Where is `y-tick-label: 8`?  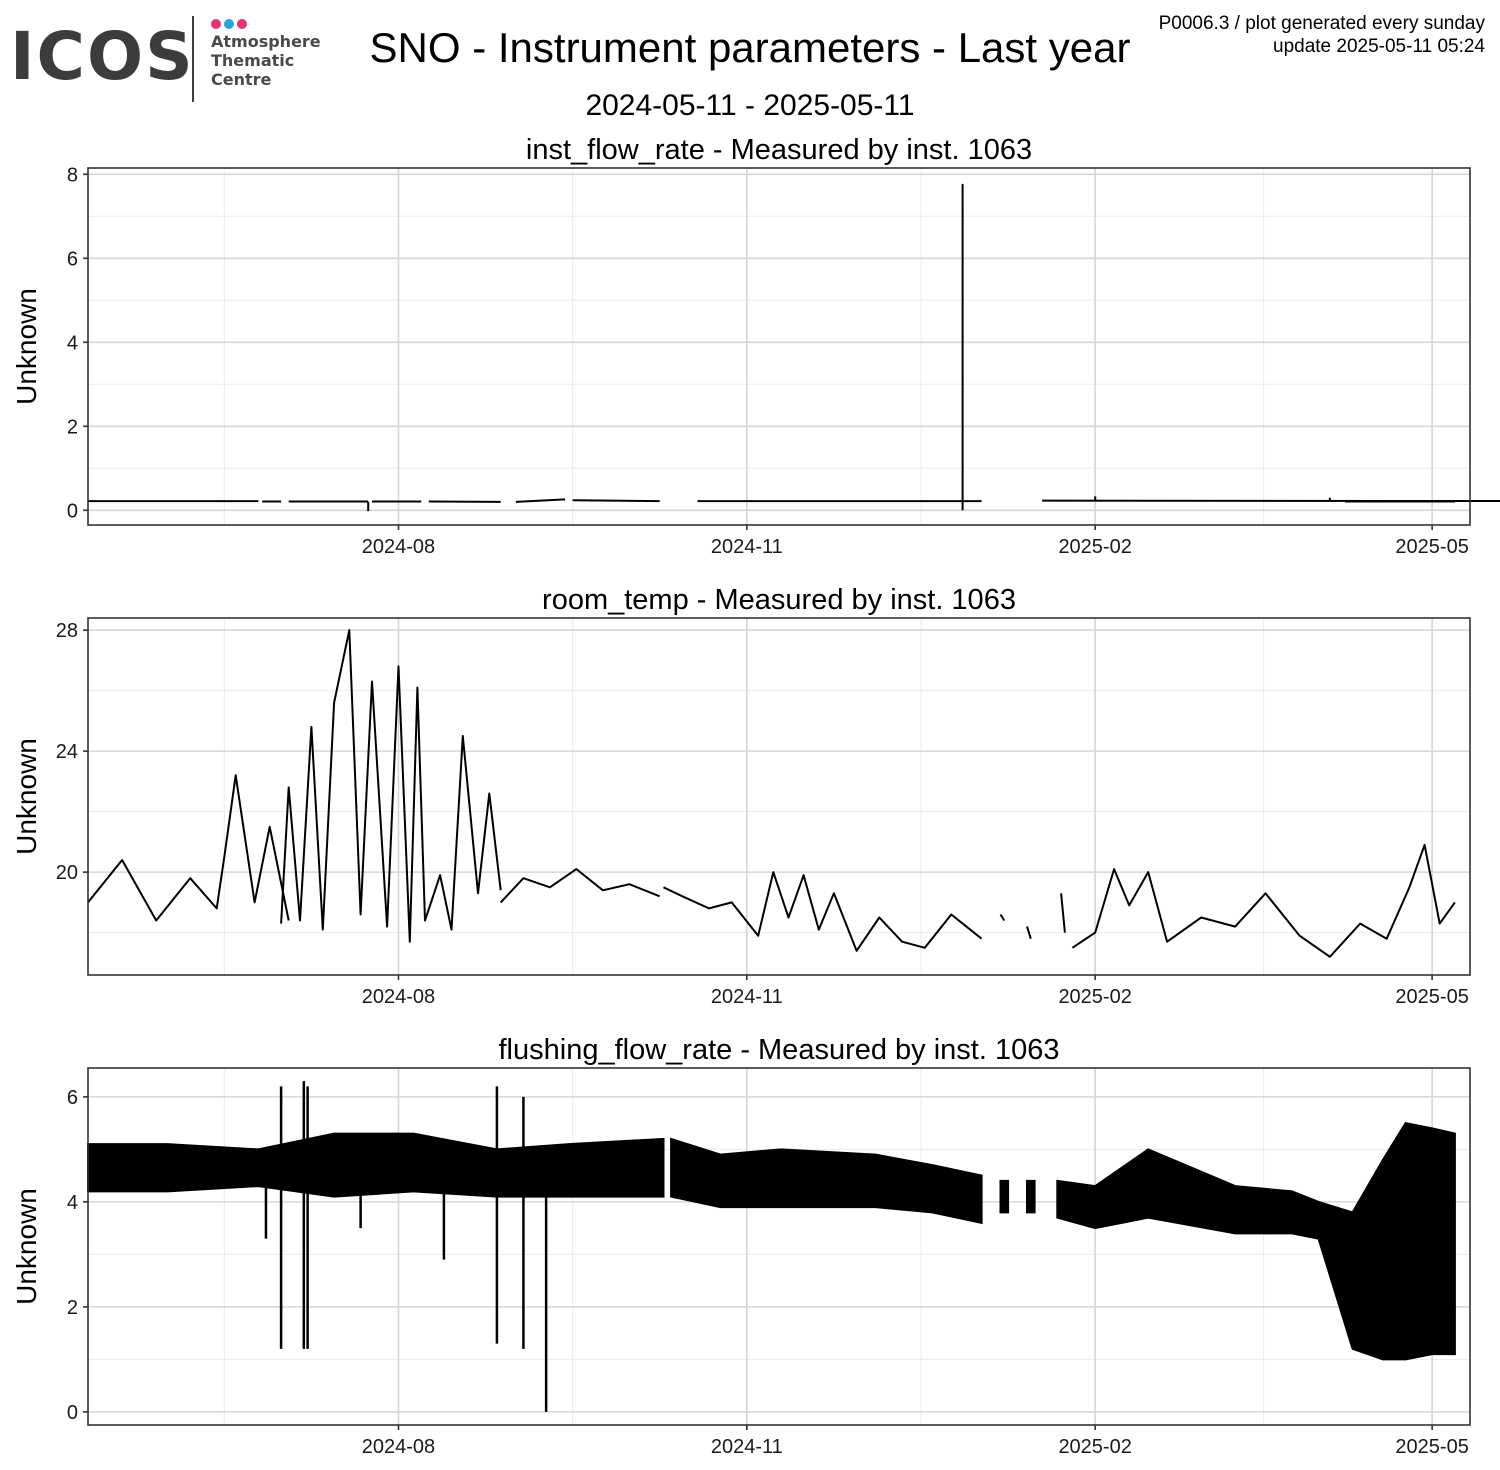 y-tick-label: 8 is located at coordinates (72, 175).